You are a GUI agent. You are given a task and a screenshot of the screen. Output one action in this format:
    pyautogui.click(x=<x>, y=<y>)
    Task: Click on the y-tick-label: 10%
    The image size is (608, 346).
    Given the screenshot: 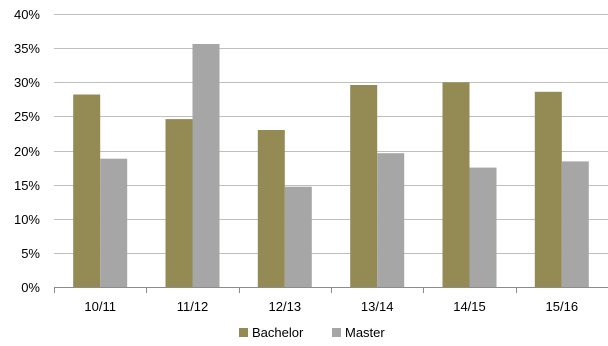 What is the action you would take?
    pyautogui.click(x=27, y=219)
    